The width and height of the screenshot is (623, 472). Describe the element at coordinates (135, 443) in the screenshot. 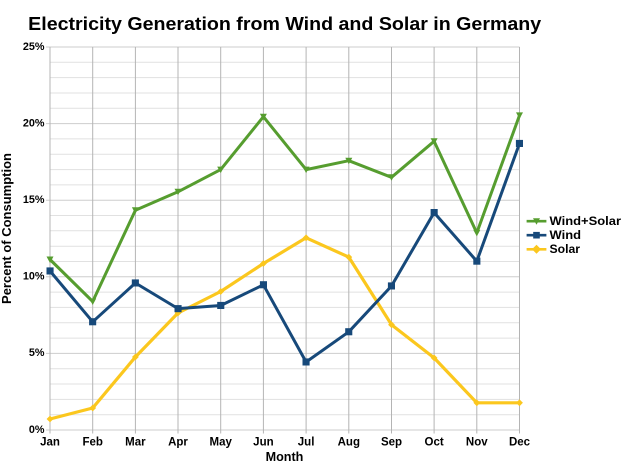

I see `svg-text: Mar` at that location.